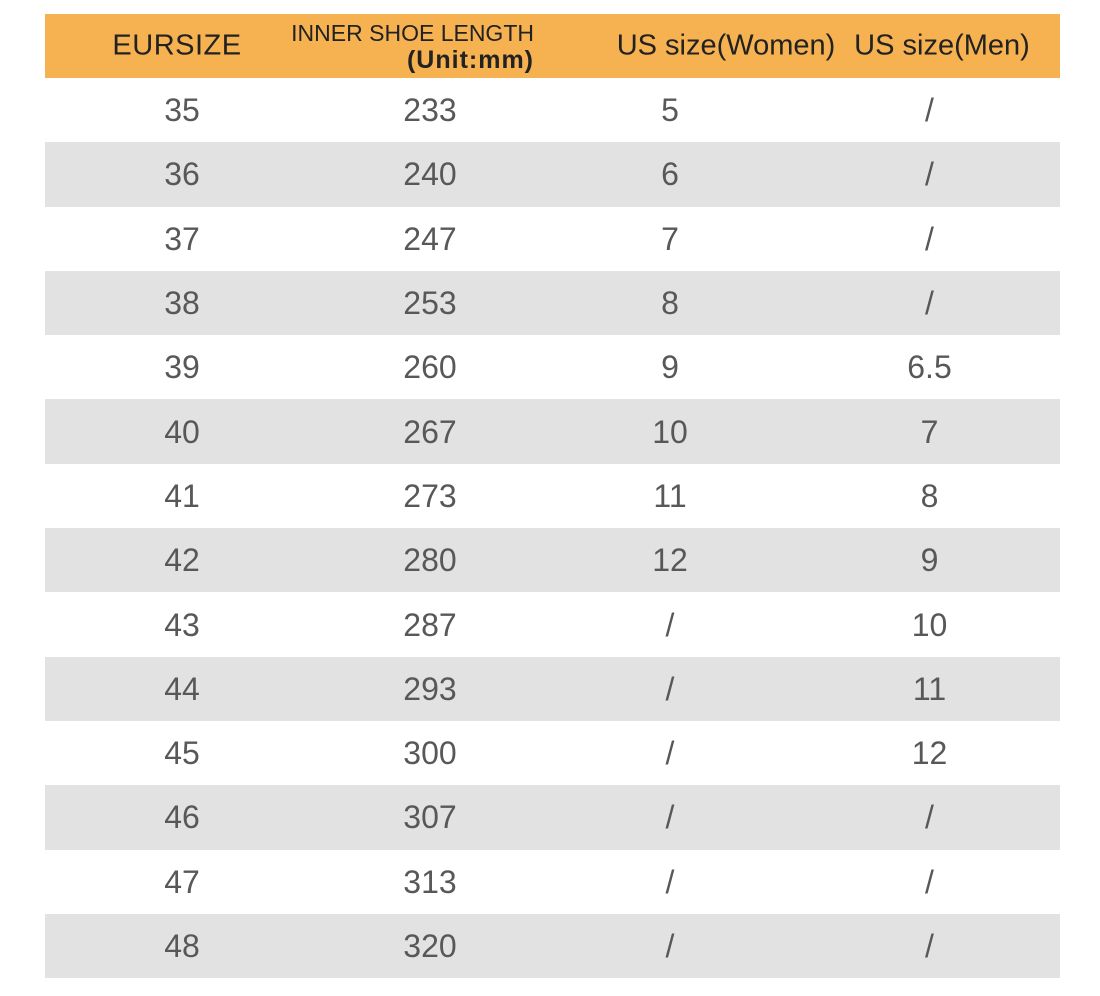 The height and width of the screenshot is (996, 1100). Describe the element at coordinates (430, 110) in the screenshot. I see `table-cell-inner-length: 233` at that location.